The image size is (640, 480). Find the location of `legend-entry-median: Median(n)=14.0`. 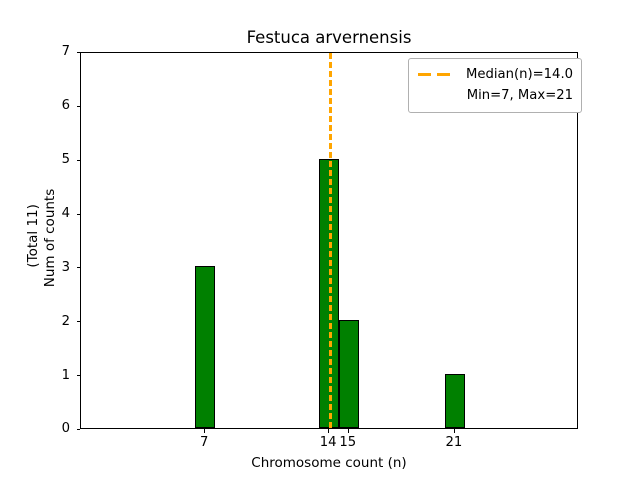

legend-entry-median: Median(n)=14.0 is located at coordinates (495, 74).